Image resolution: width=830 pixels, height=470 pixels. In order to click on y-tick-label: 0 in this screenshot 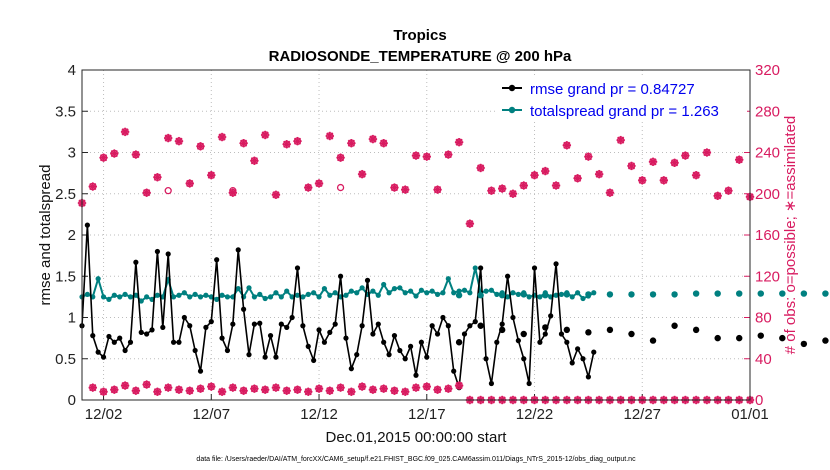, I will do `click(72, 400)`.